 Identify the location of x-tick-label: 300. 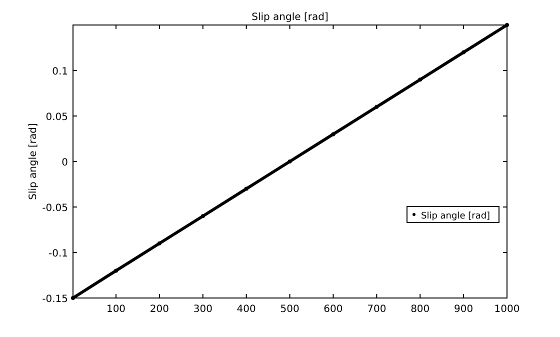
(202, 309).